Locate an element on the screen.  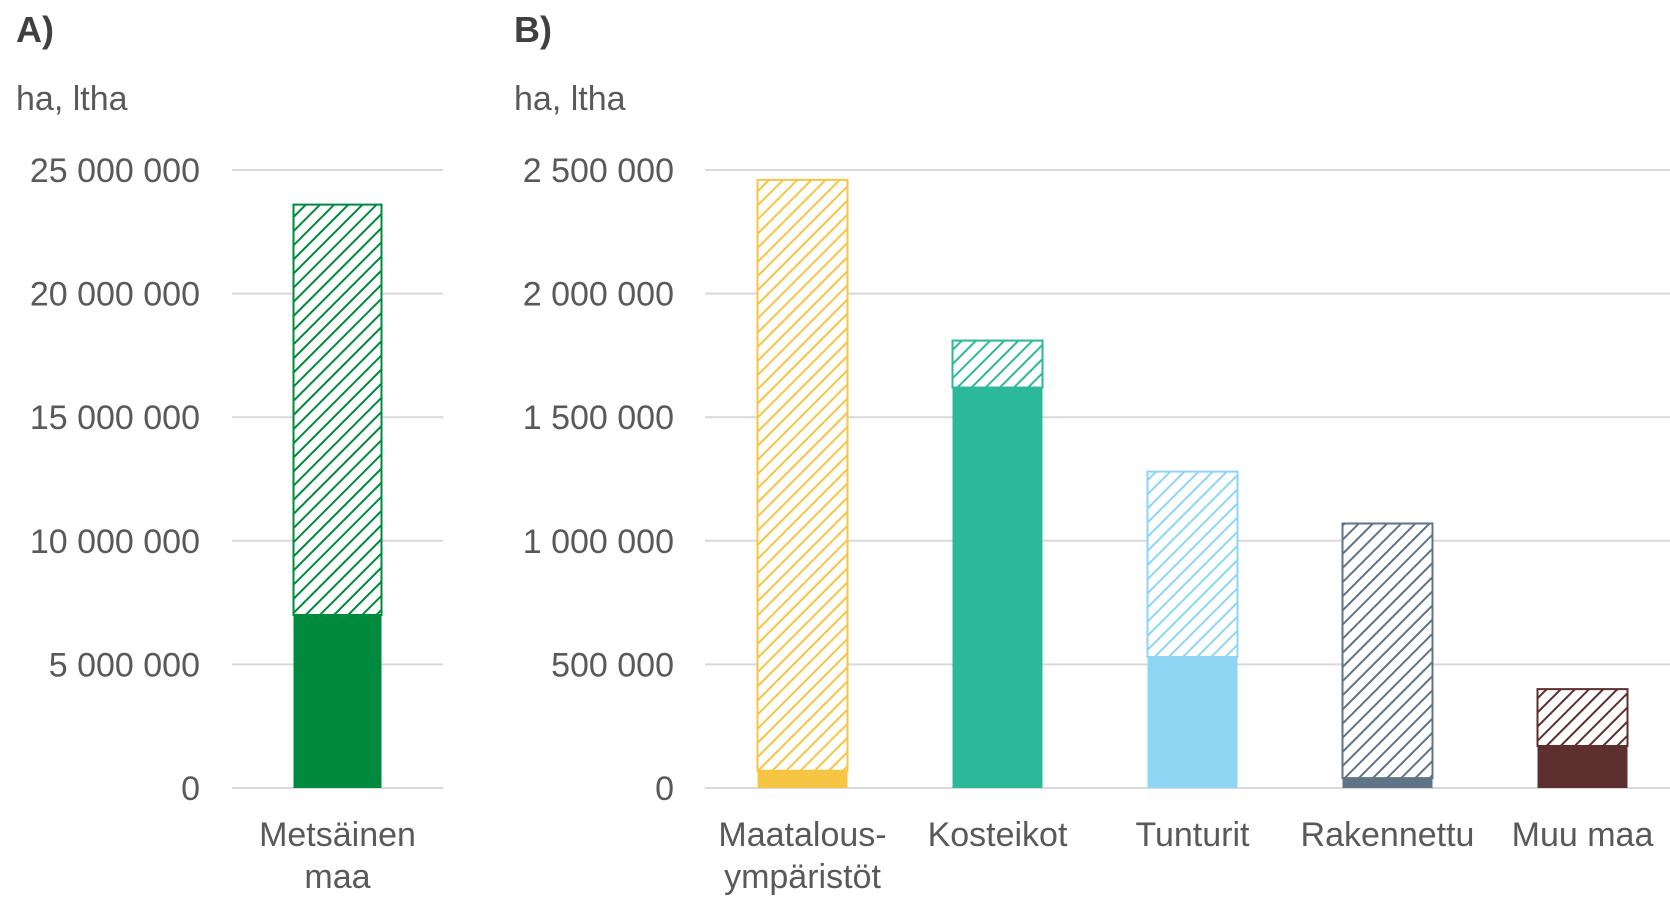
panel-a-category-labels: Metsäinen maa is located at coordinates (337, 856).